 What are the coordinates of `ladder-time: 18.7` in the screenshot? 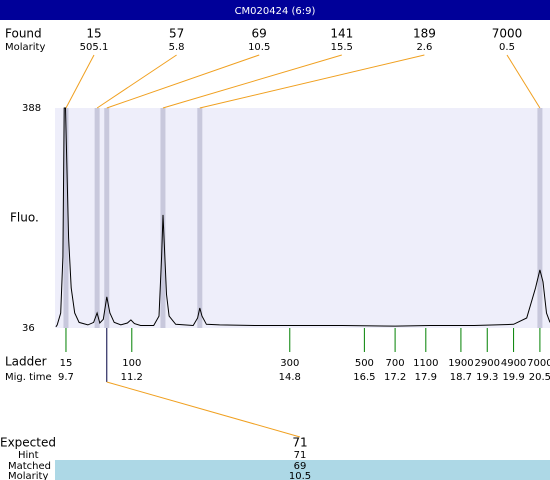 It's located at (461, 377).